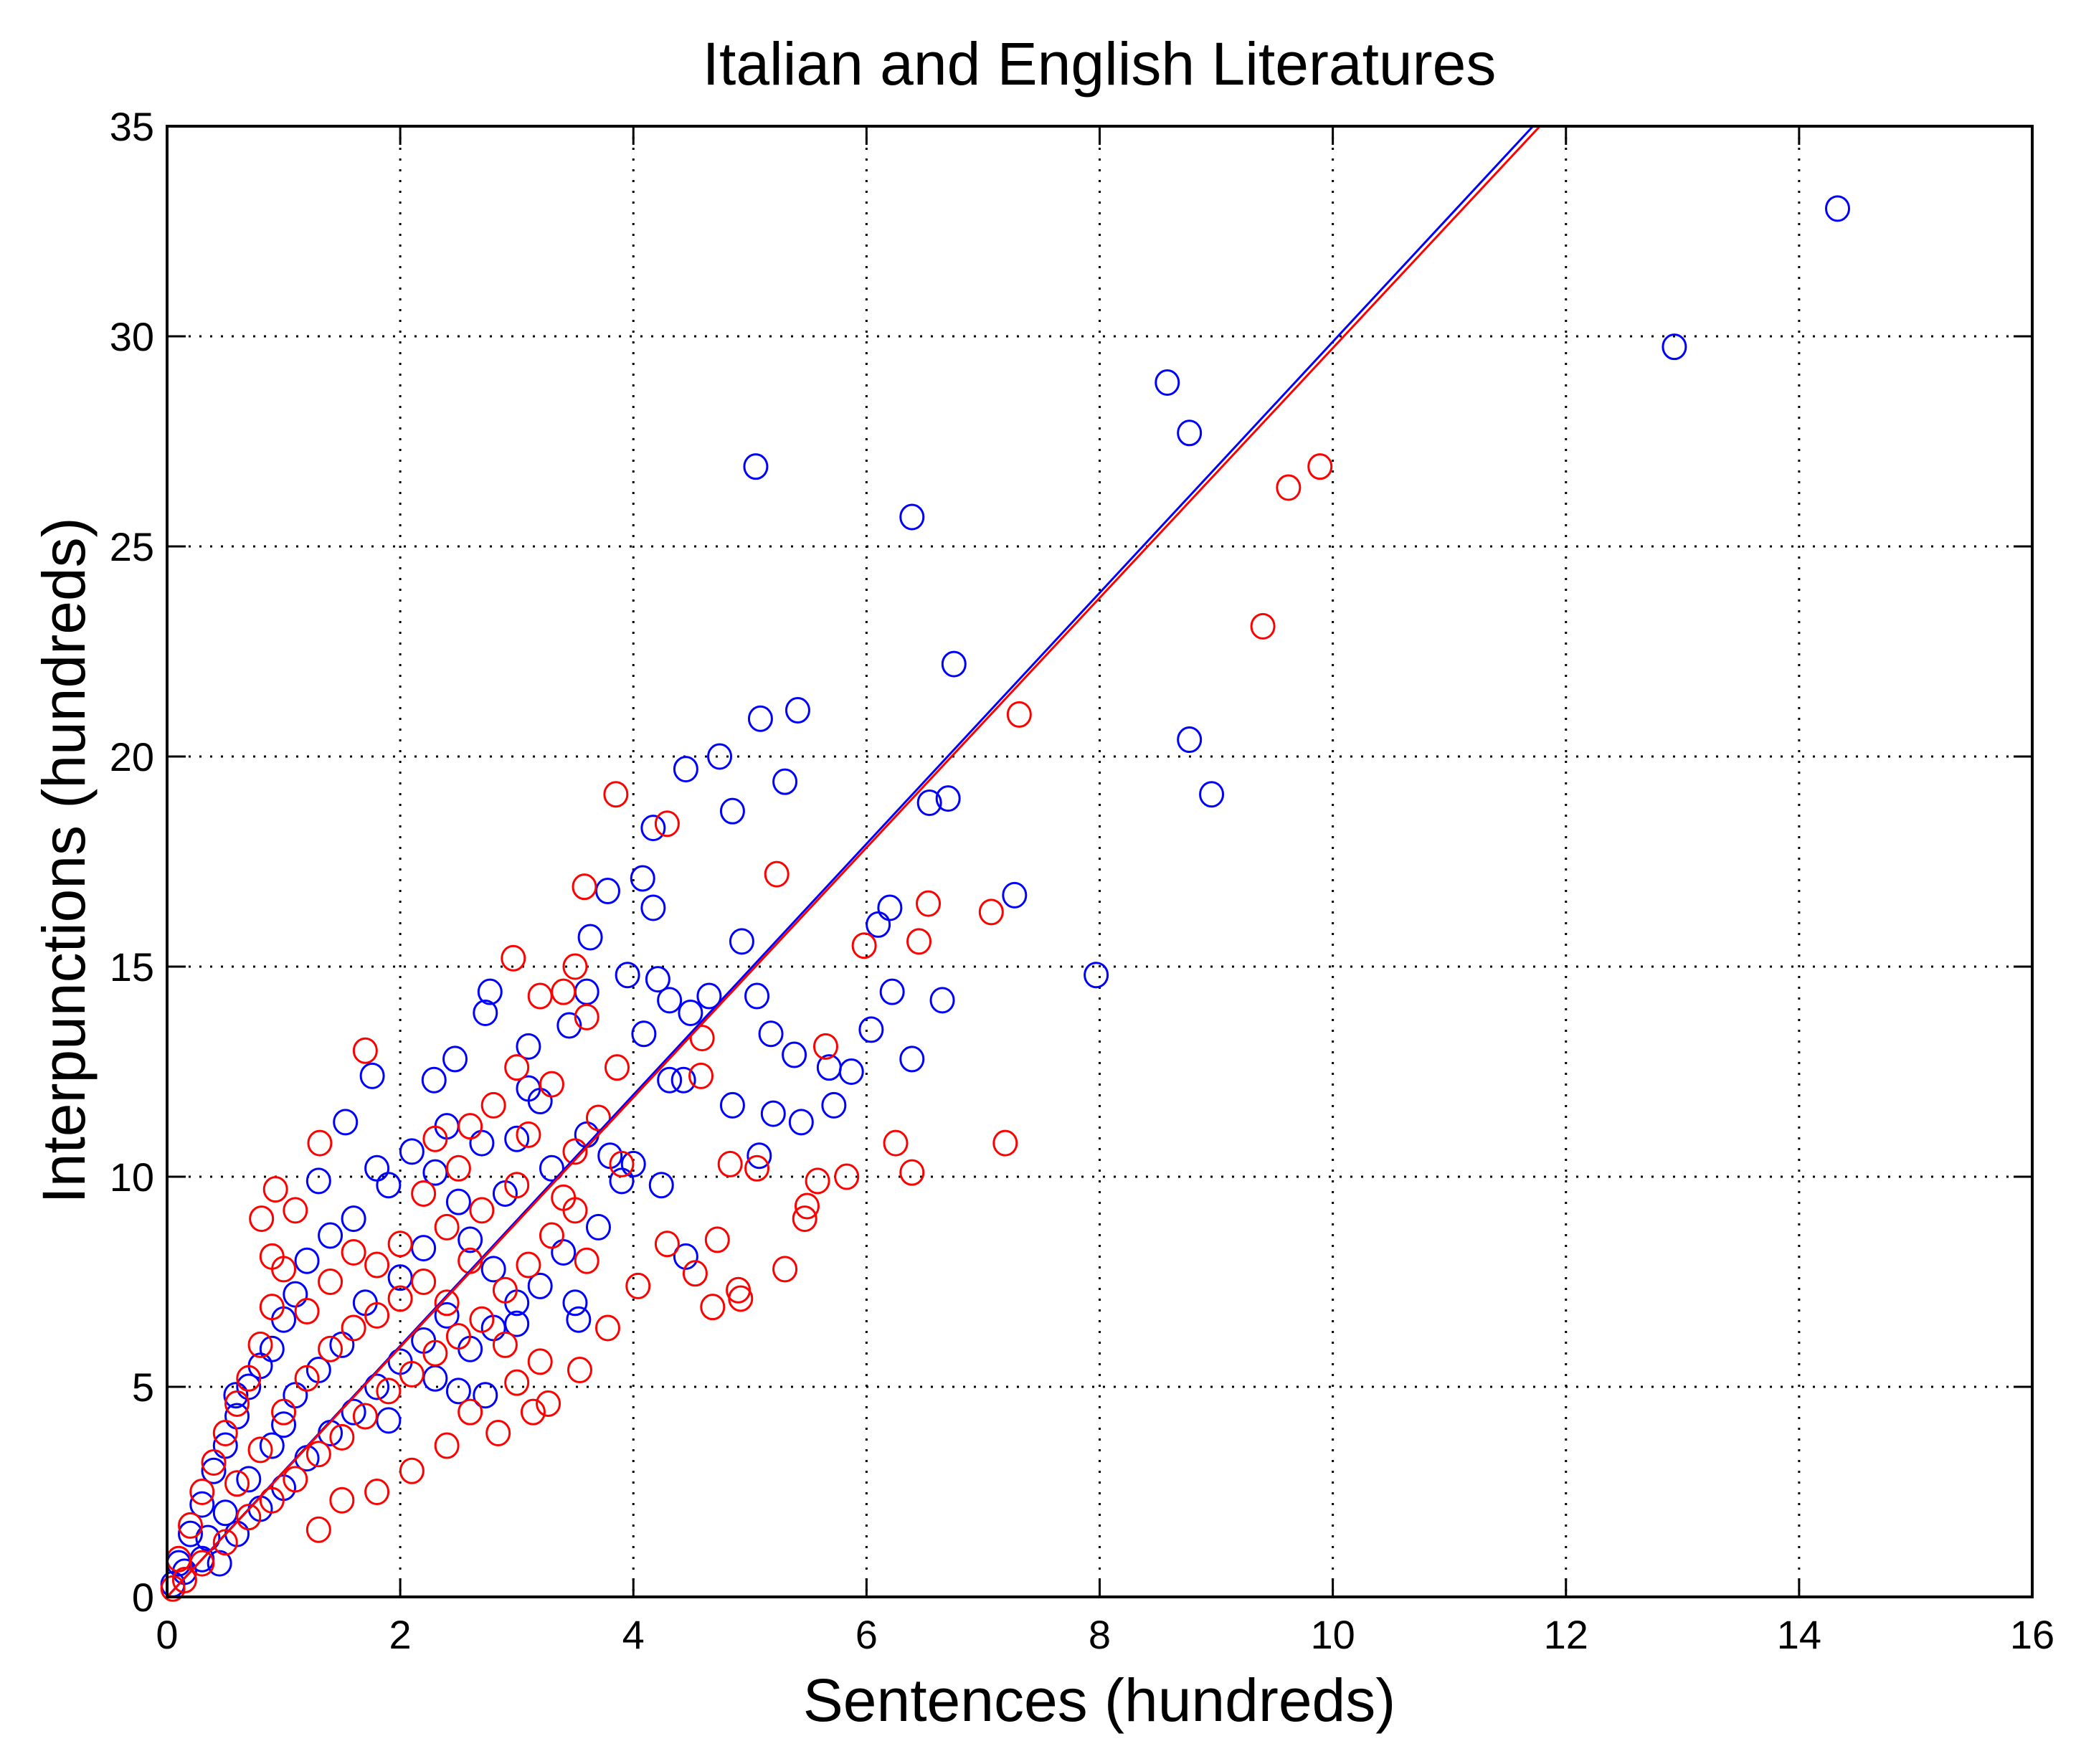 The image size is (2081, 1764). What do you see at coordinates (1799, 1634) in the screenshot?
I see `x-tick-label: 14` at bounding box center [1799, 1634].